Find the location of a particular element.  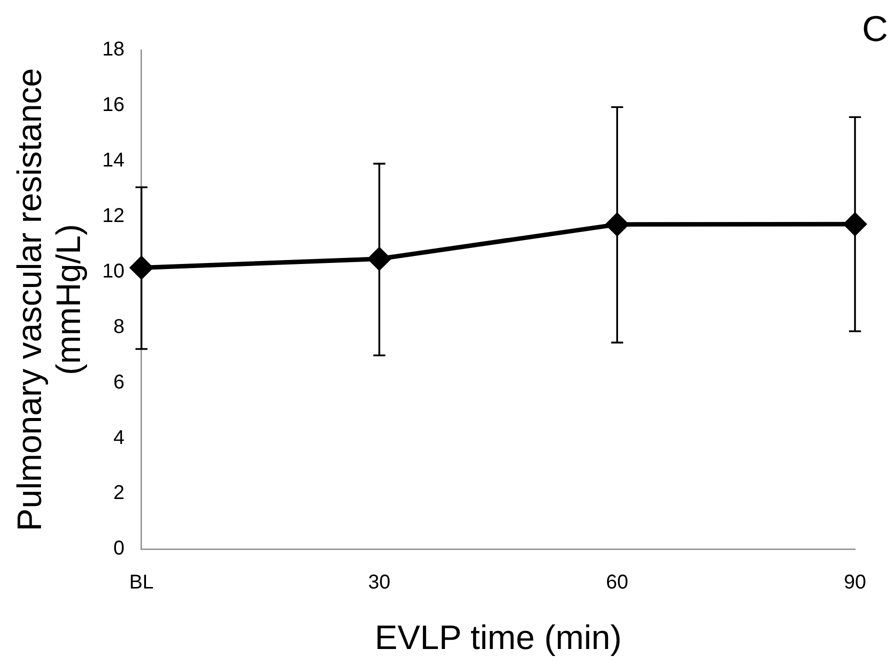

y-tick-label: 10 is located at coordinates (113, 271).